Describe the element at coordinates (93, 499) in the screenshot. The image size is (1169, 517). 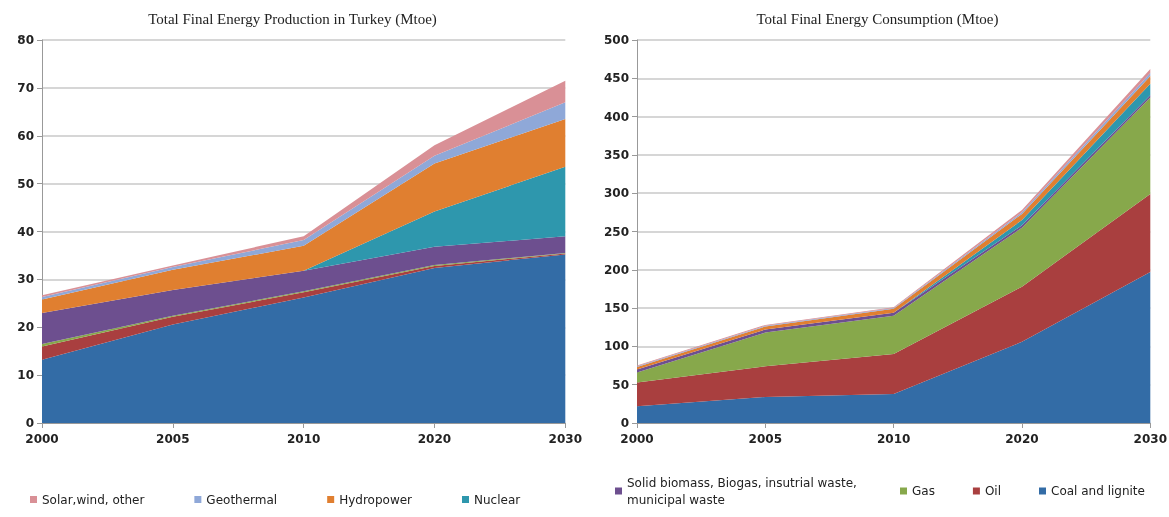
I see `legend-label: Solar,wind, other` at that location.